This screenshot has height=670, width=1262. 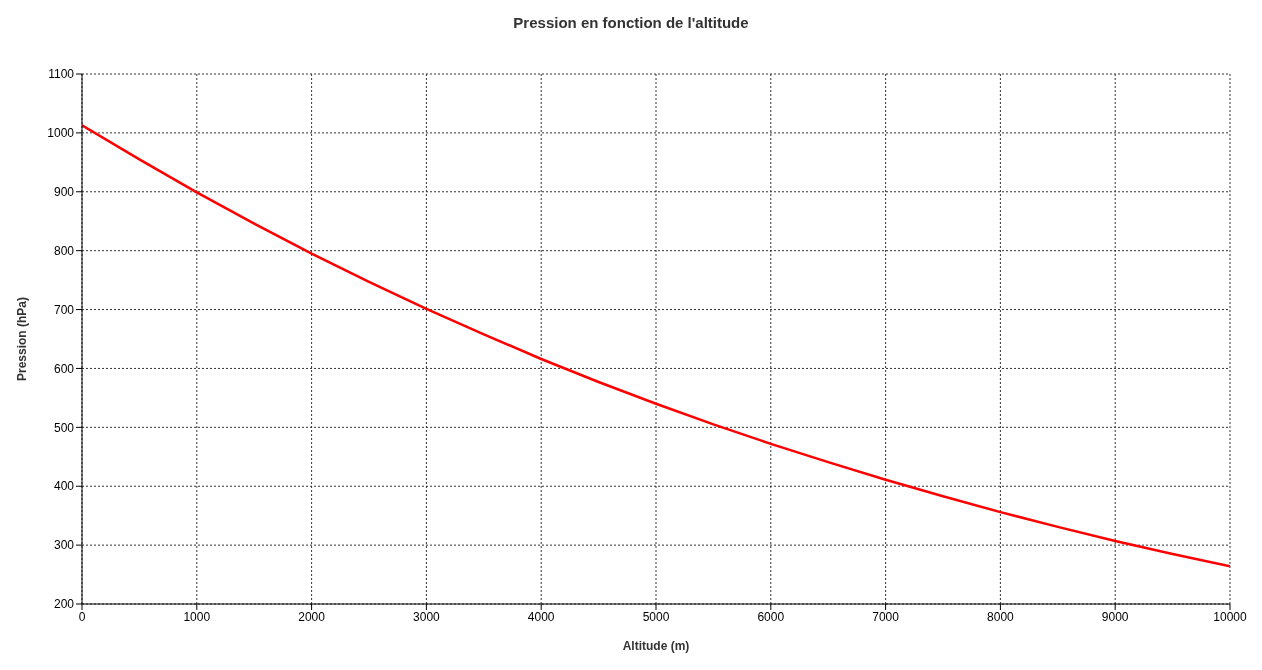 What do you see at coordinates (427, 616) in the screenshot?
I see `x-tick-label: 3000` at bounding box center [427, 616].